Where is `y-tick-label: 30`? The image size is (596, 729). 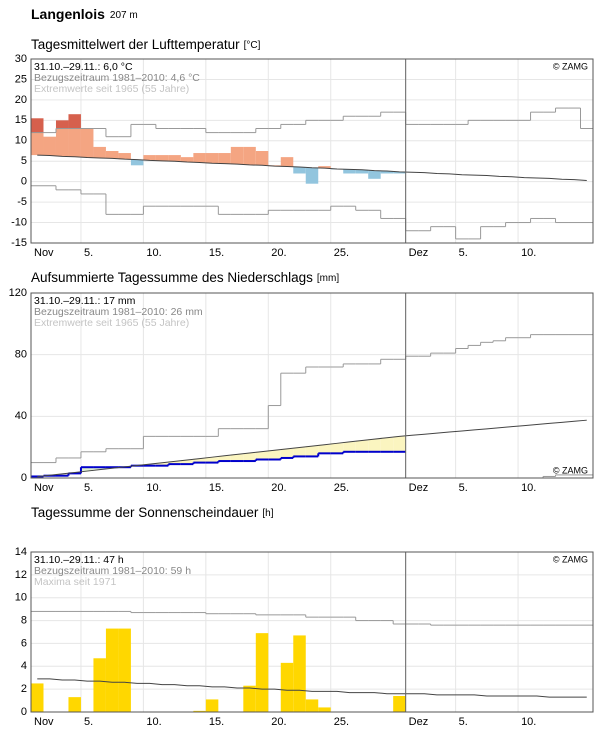 y-tick-label: 30 is located at coordinates (21, 59).